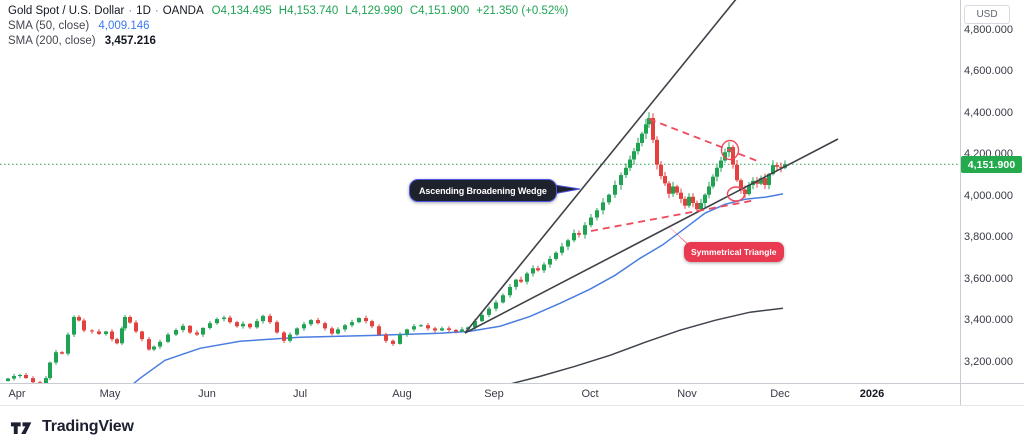 This screenshot has width=1024, height=447. I want to click on last-price-badge: 4,151.900, so click(991, 164).